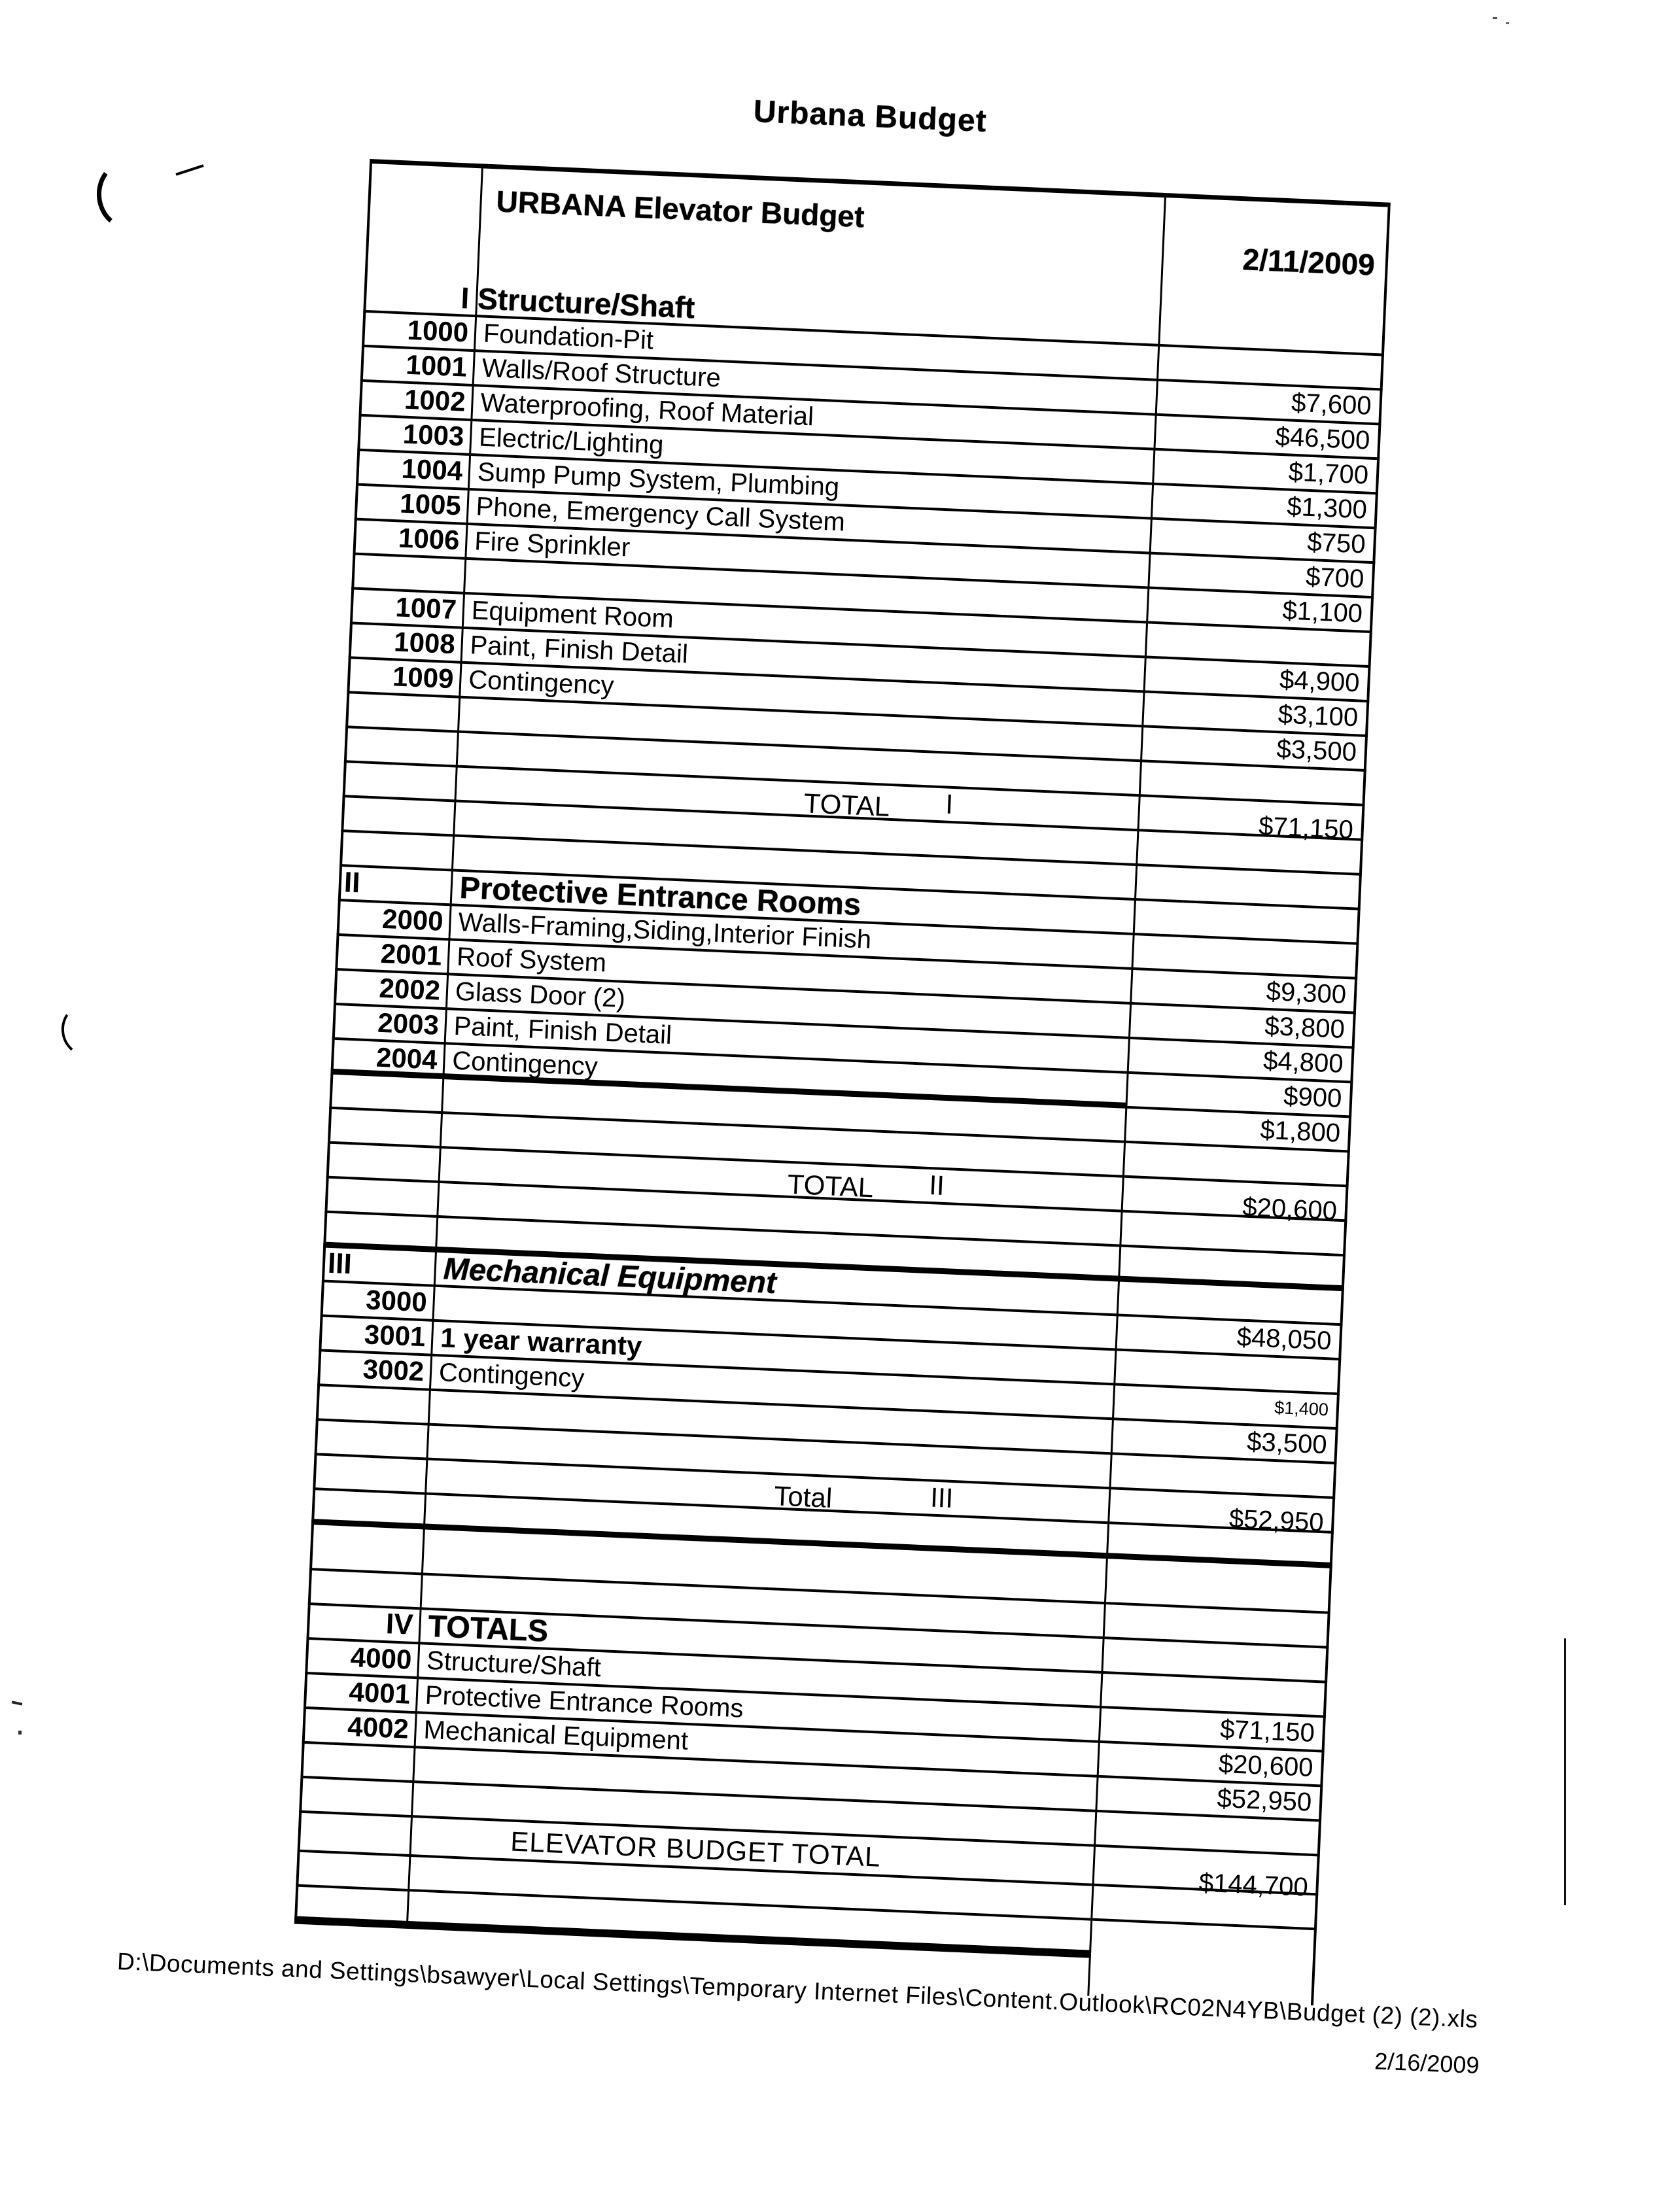  I want to click on total-numeral: II, so click(937, 1185).